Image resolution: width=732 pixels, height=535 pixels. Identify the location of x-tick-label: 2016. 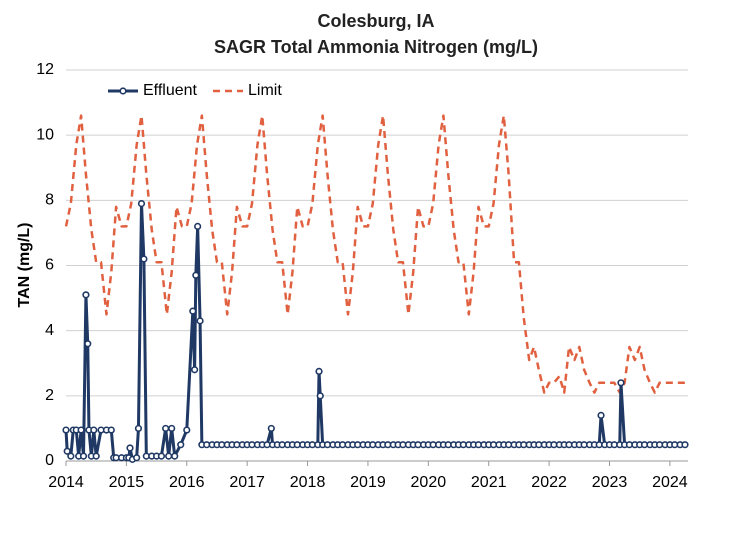
(187, 482).